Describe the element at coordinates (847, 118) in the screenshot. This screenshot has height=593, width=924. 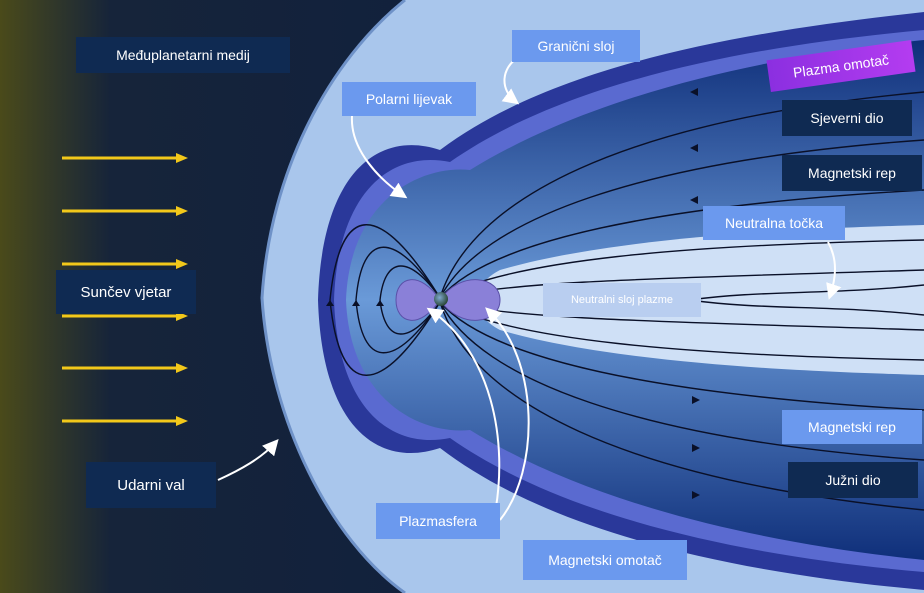
I see `label-sjeverni-dio: Sjeverni dio` at that location.